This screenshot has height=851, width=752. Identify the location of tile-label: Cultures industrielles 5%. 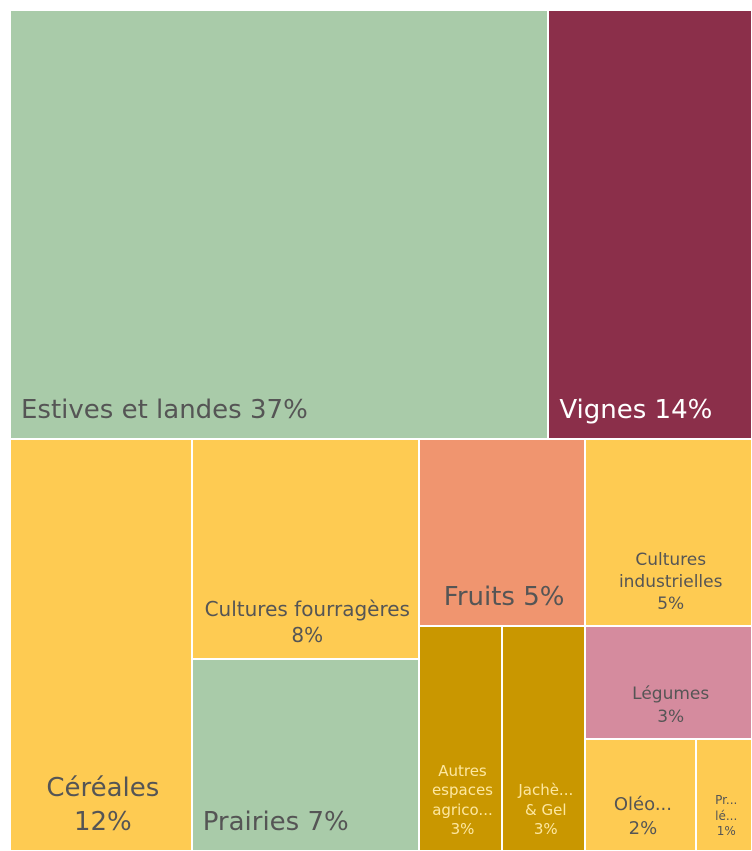
(668, 587).